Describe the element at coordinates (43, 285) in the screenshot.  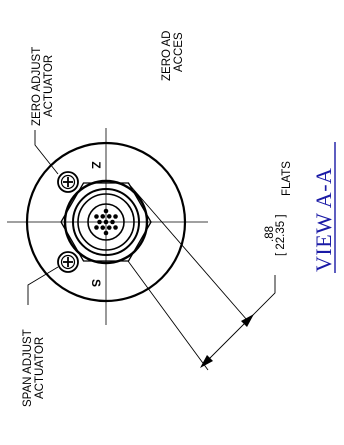
I see `span-actuator-leader` at that location.